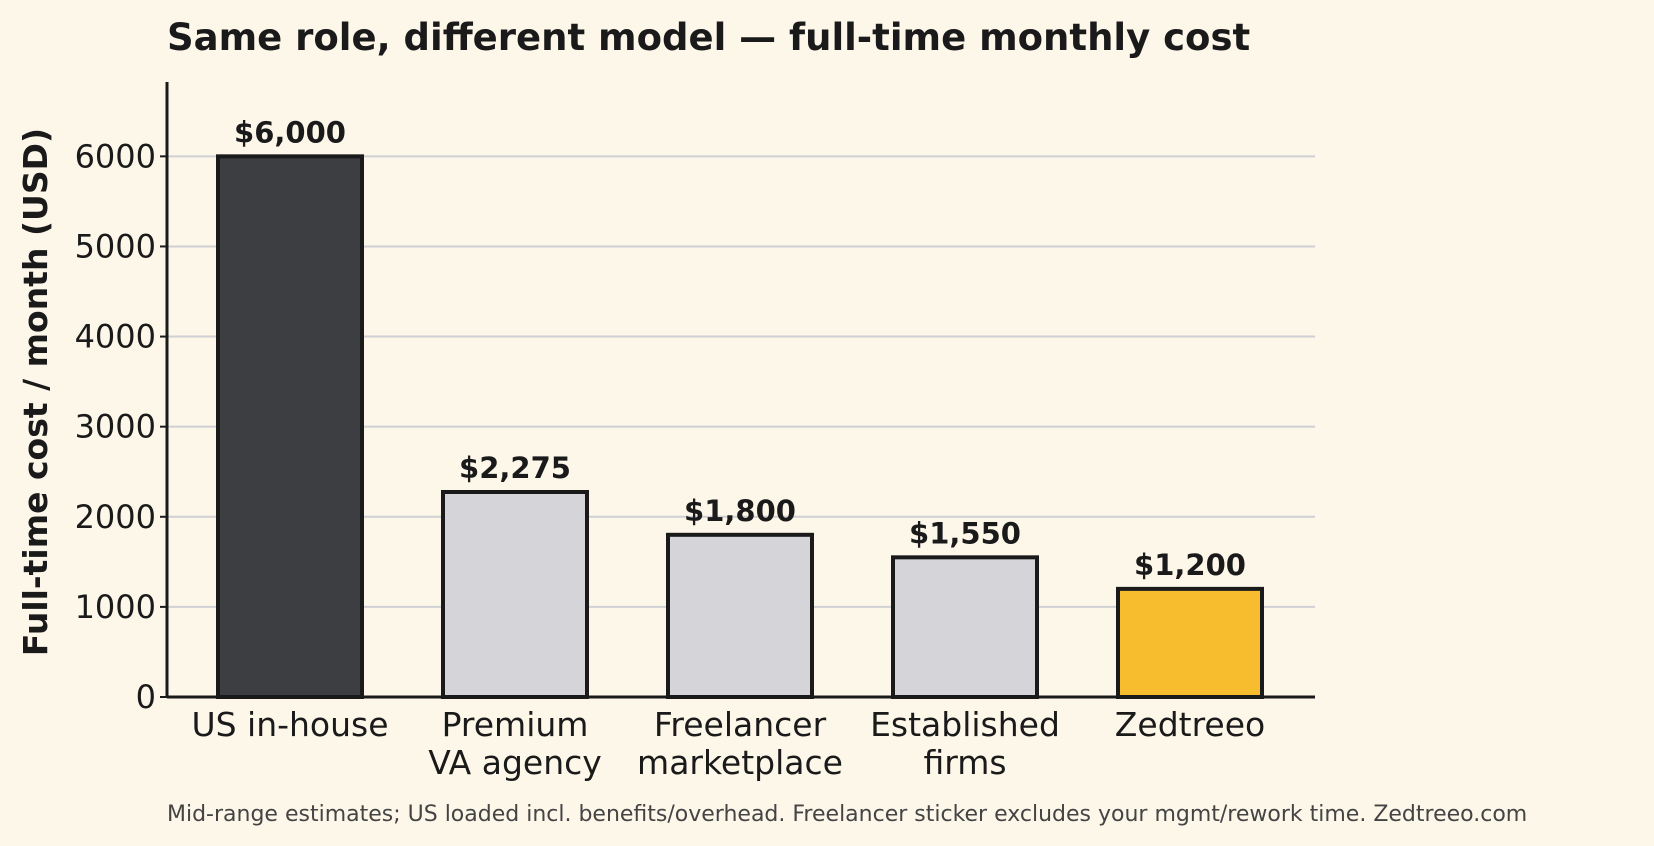 The image size is (1654, 846). Describe the element at coordinates (1190, 565) in the screenshot. I see `value-label: $1,200` at that location.